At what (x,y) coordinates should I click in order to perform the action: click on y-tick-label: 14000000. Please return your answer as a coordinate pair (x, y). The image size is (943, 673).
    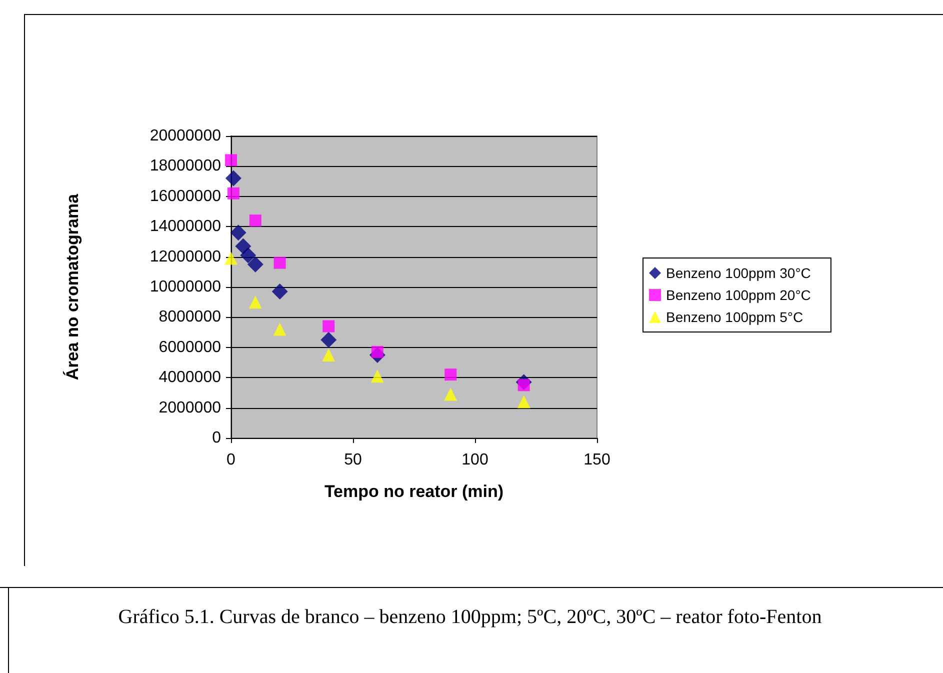
    Looking at the image, I should click on (186, 227).